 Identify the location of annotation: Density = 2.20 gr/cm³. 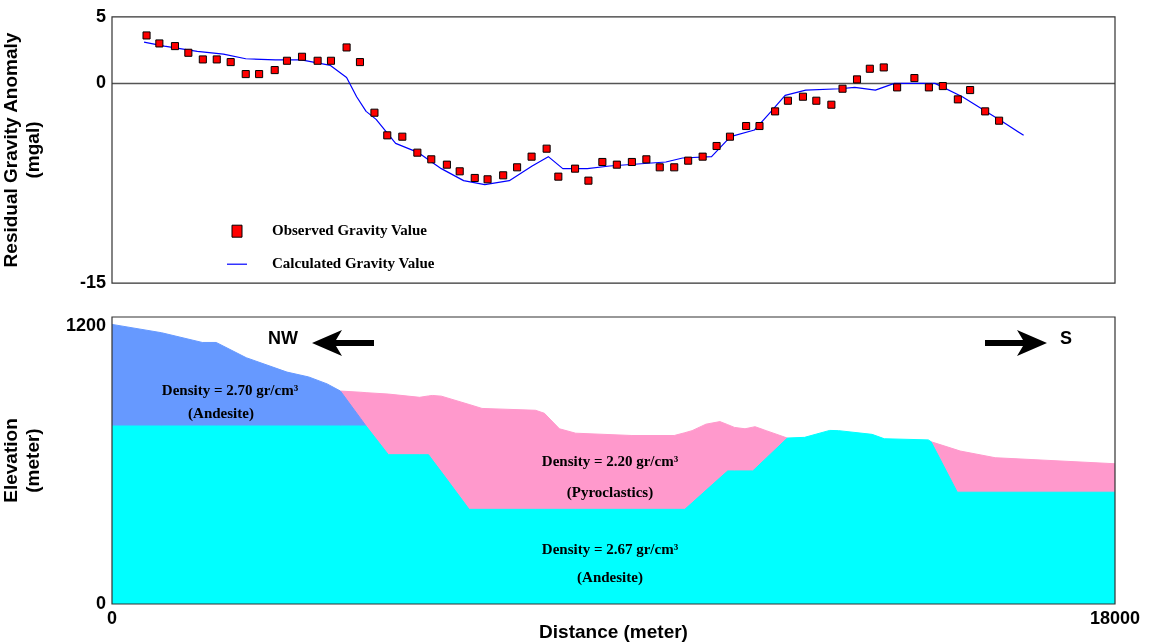
(610, 461).